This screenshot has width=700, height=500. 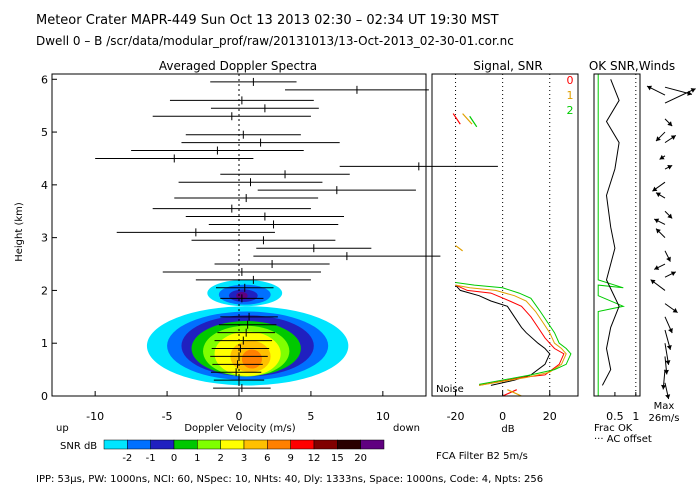 I want to click on signal-axes: -20 0 20, so click(x=502, y=407).